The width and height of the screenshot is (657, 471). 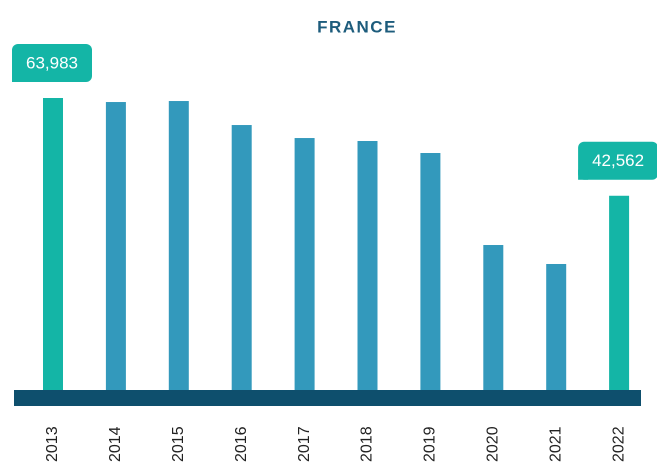 What do you see at coordinates (241, 444) in the screenshot?
I see `x-tick-label: 2016` at bounding box center [241, 444].